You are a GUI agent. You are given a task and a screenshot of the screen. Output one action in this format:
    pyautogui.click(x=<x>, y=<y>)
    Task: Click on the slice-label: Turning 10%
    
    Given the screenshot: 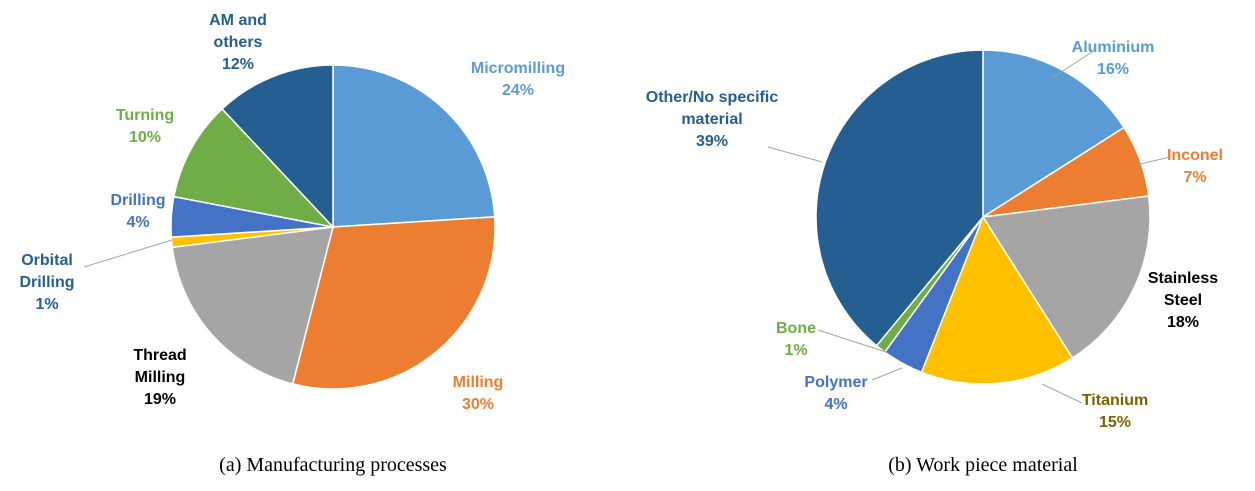 What is the action you would take?
    pyautogui.click(x=145, y=127)
    